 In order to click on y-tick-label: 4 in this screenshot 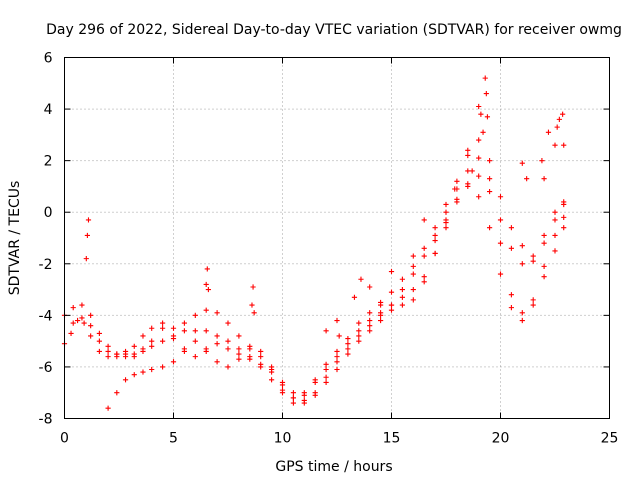, I will do `click(48, 110)`.